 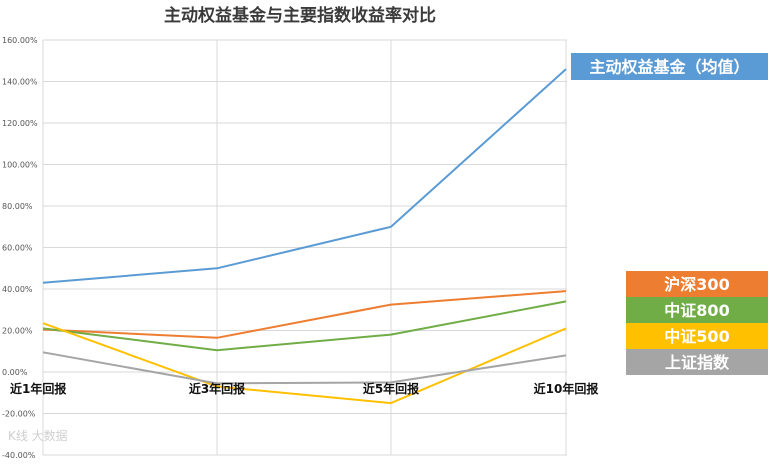 I want to click on x-tick-label: 近1年回报, so click(x=38, y=388).